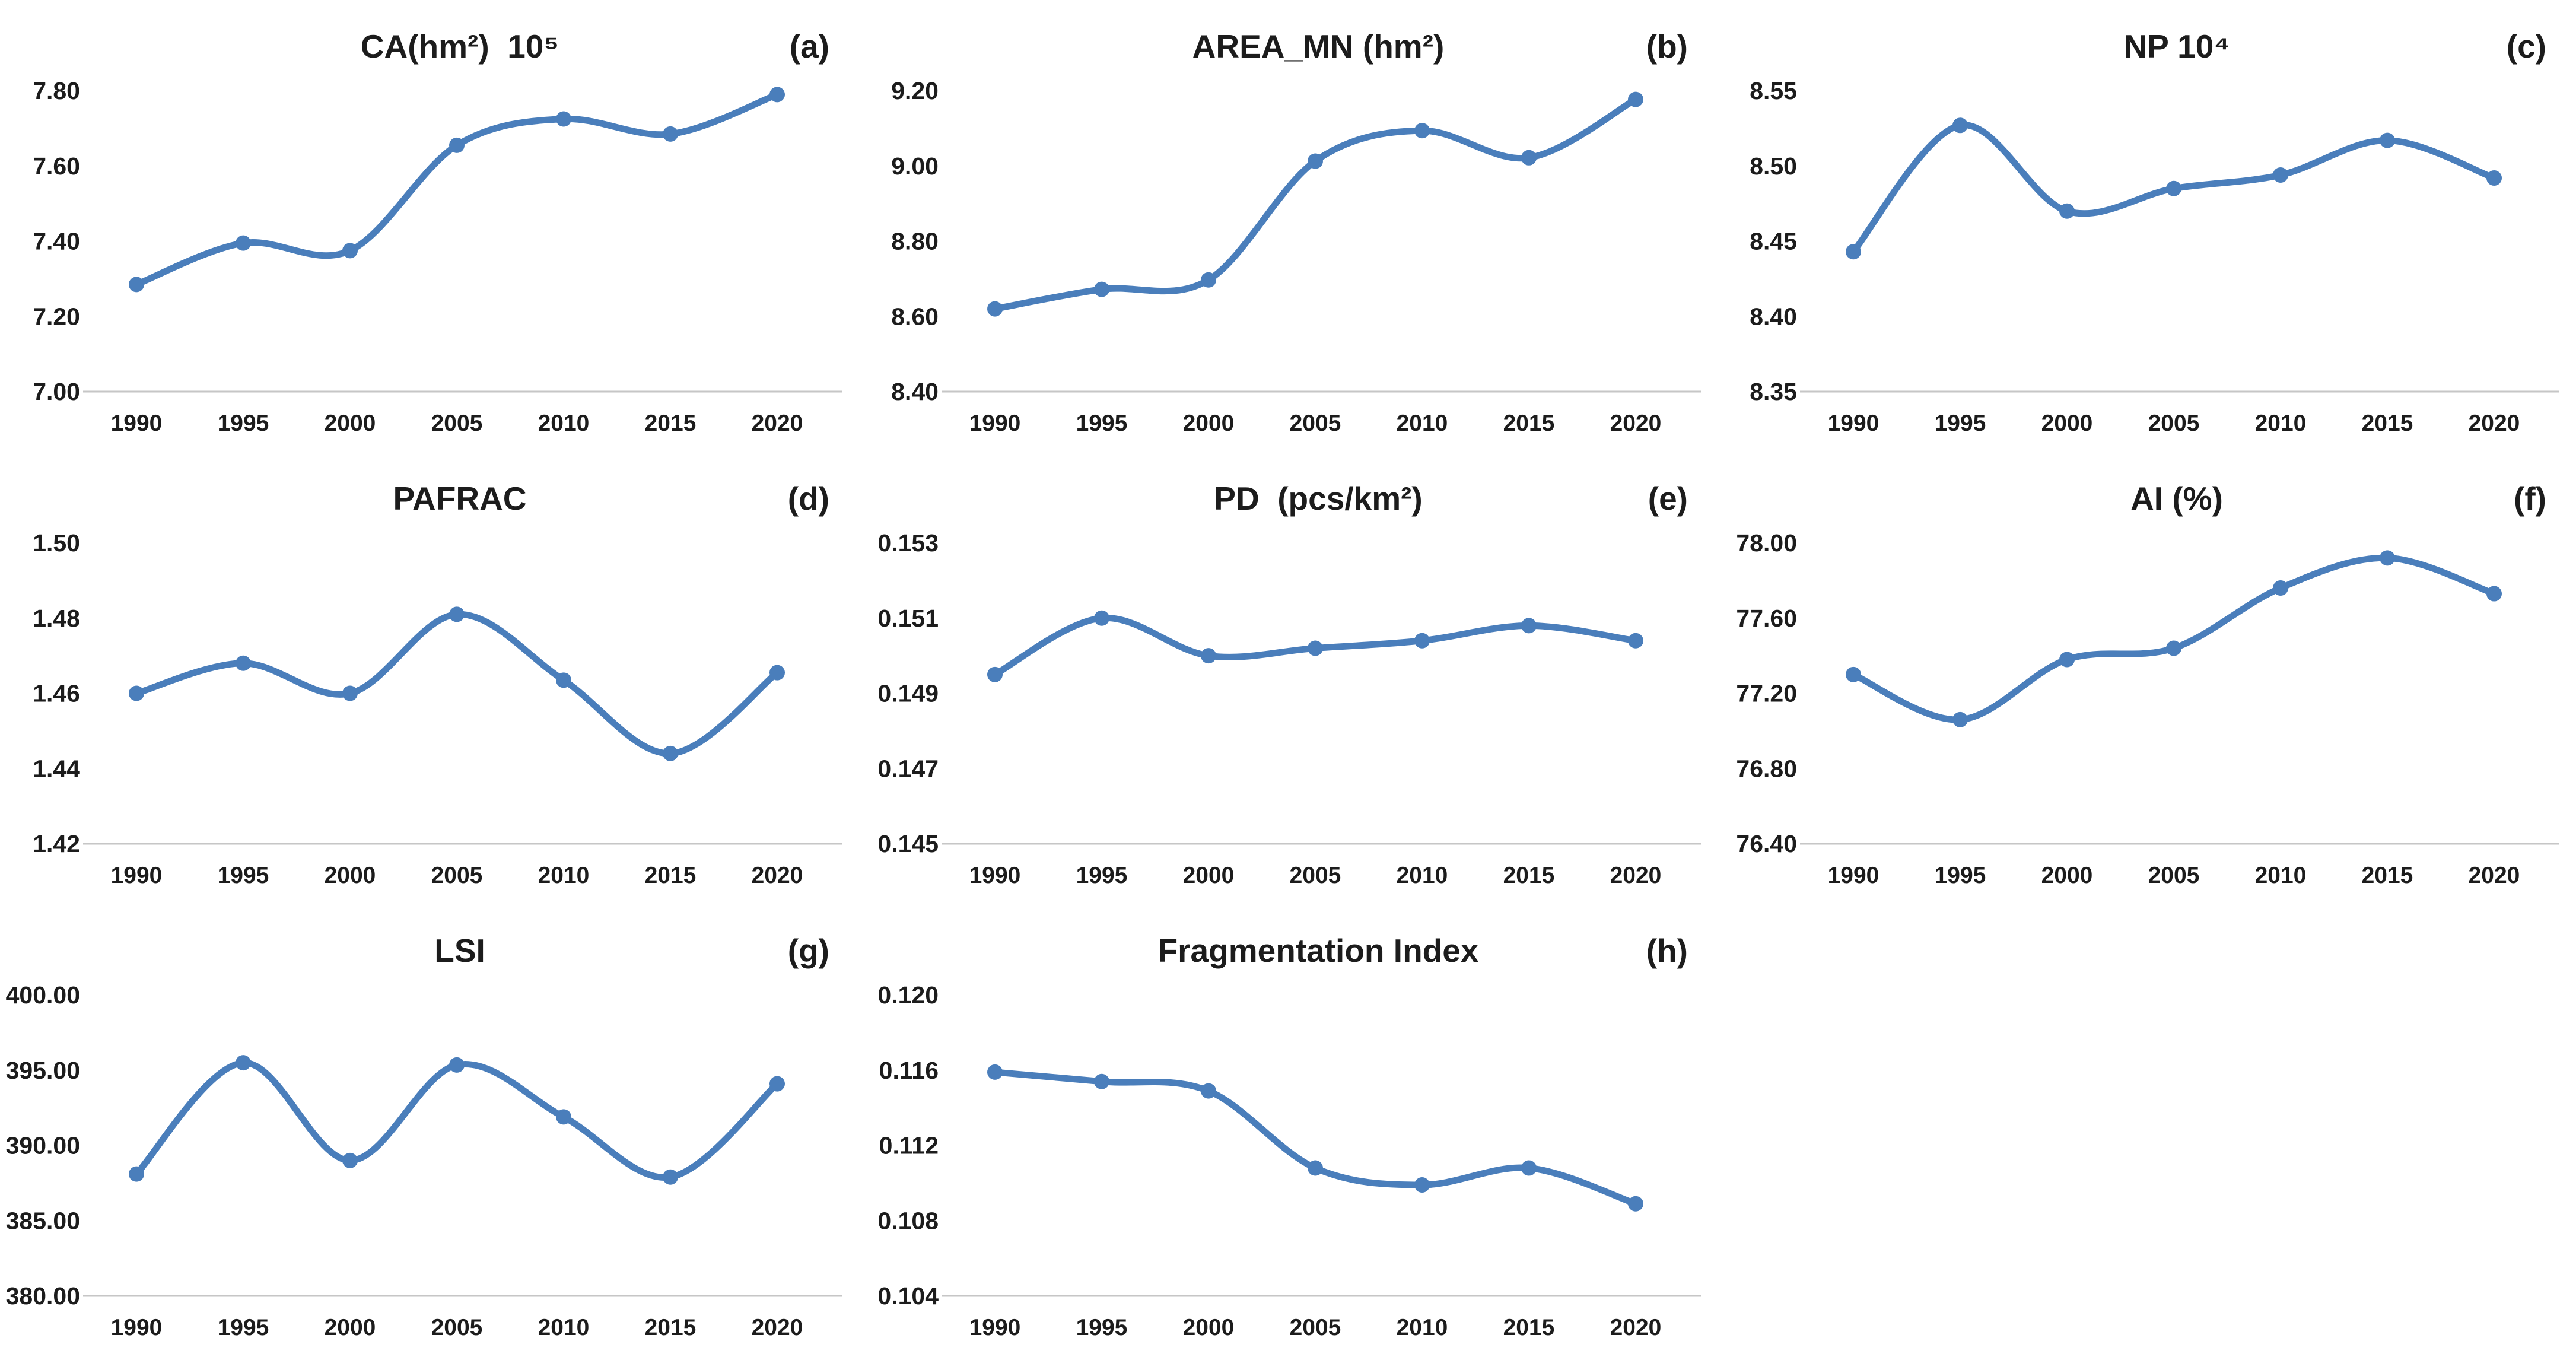 The height and width of the screenshot is (1357, 2576). I want to click on chart-title: CA(hm²) 10⁵, so click(460, 46).